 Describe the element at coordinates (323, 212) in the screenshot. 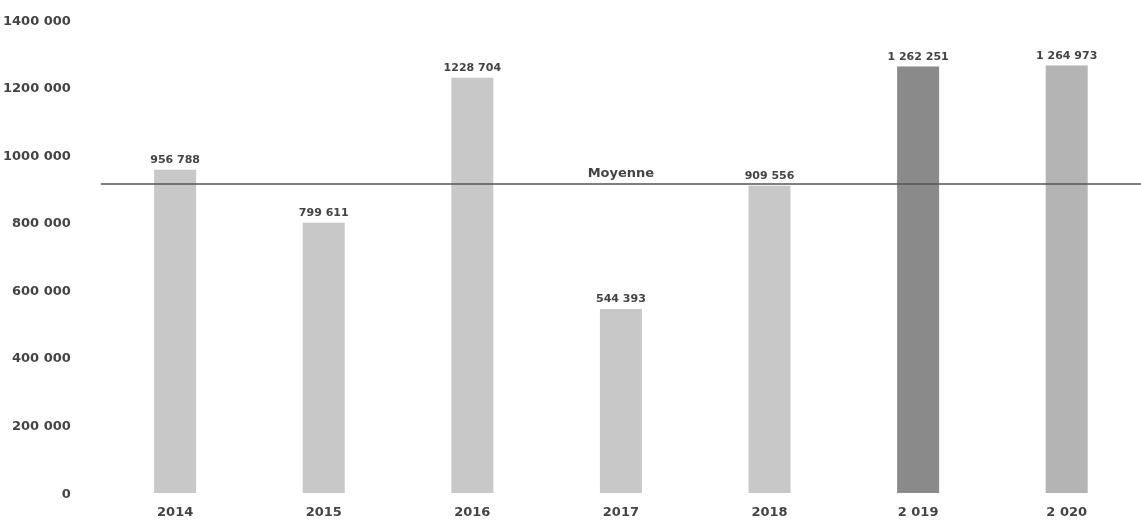

I see `data-label: 799 611` at that location.